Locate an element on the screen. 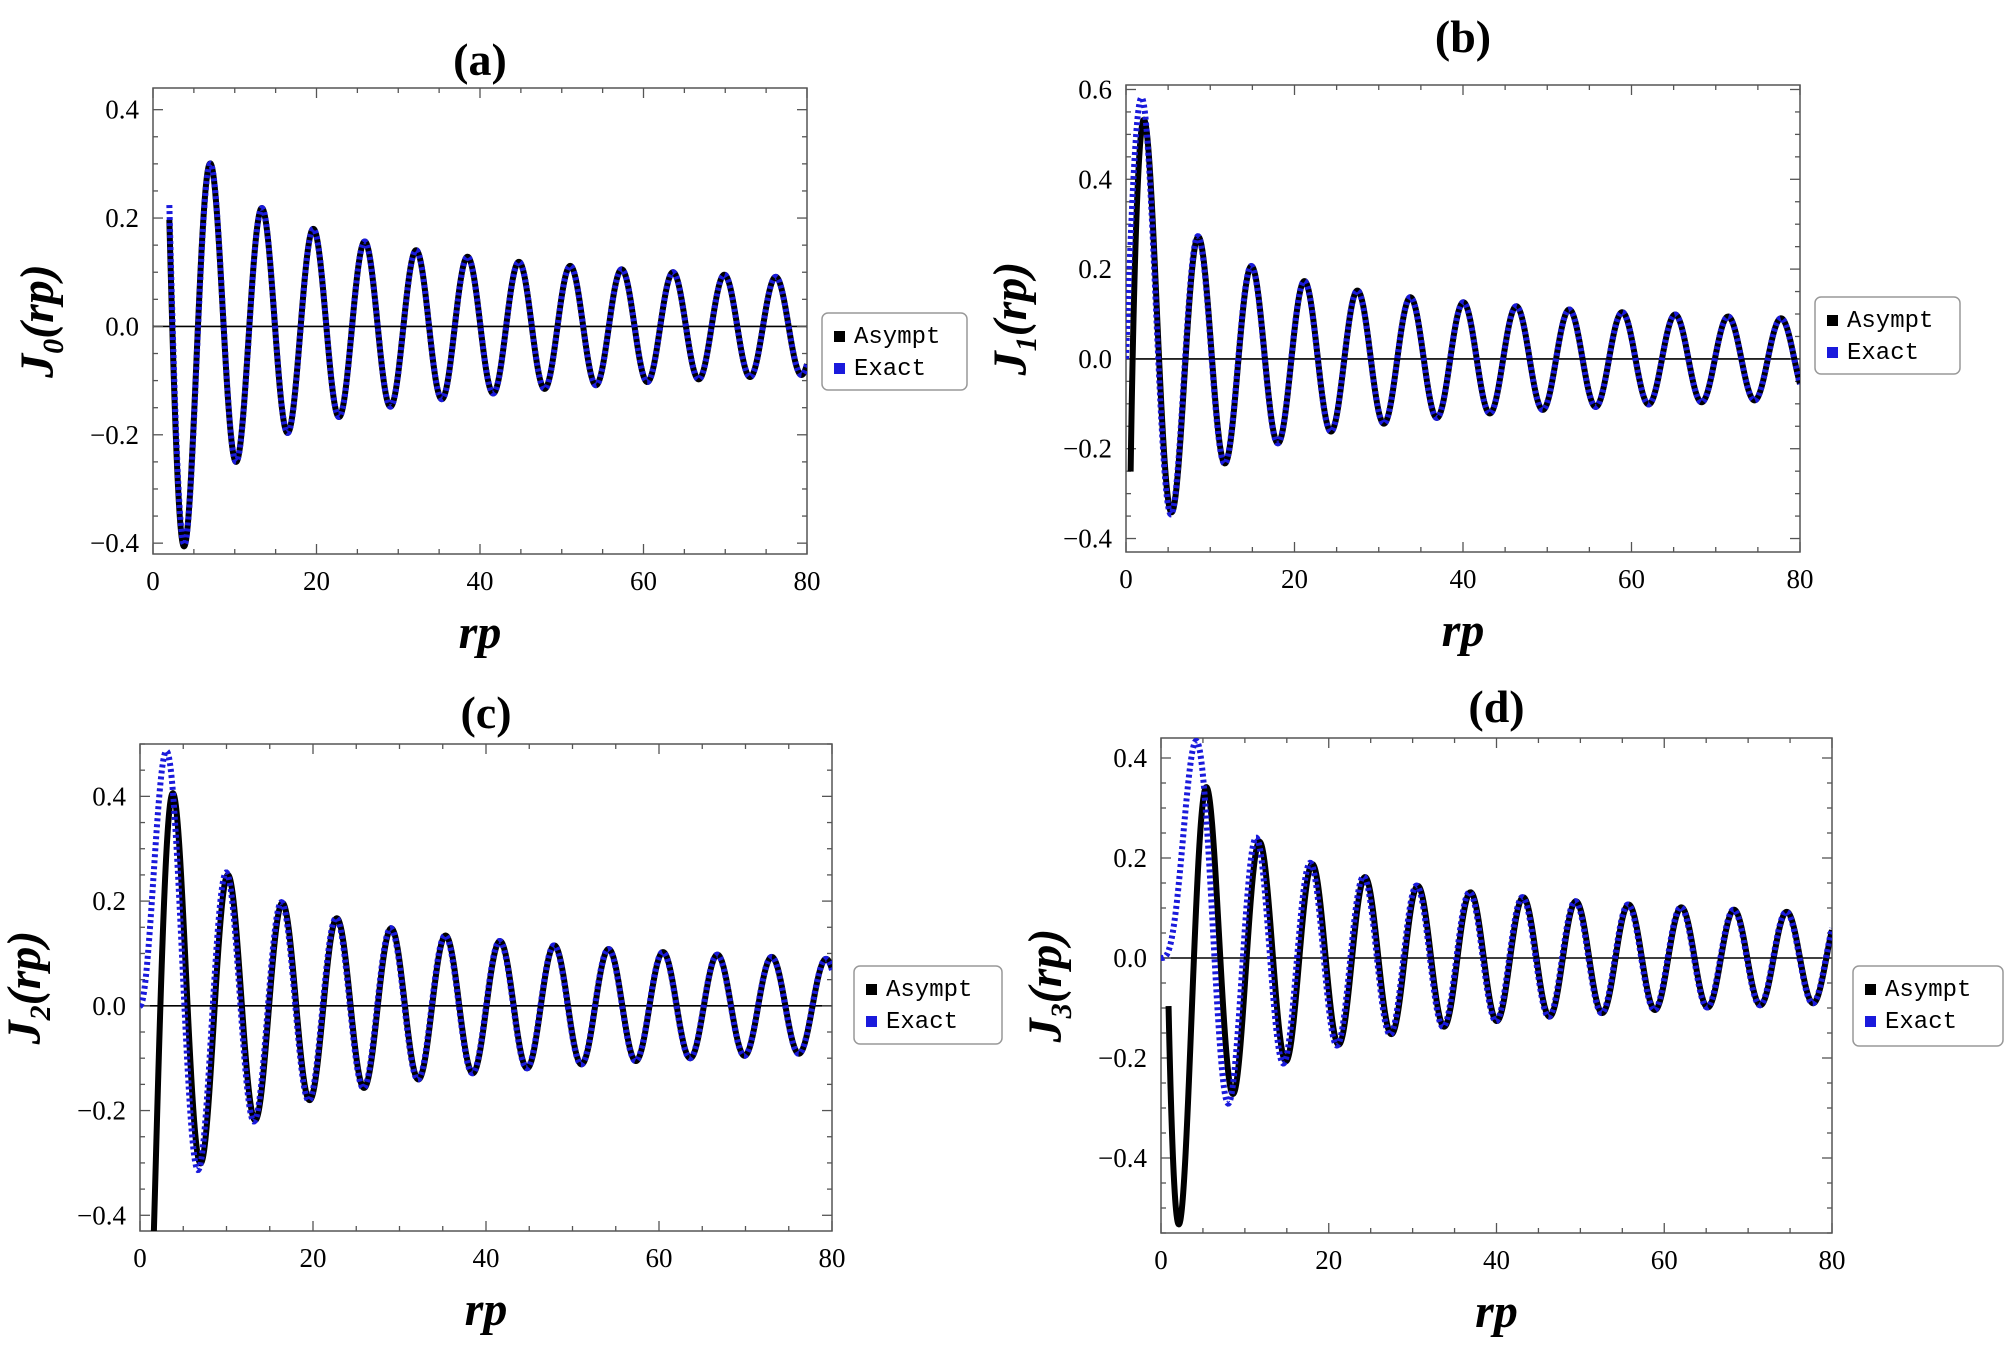 The width and height of the screenshot is (2008, 1346). y-axis-label: J0(rp) is located at coordinates (40, 321).